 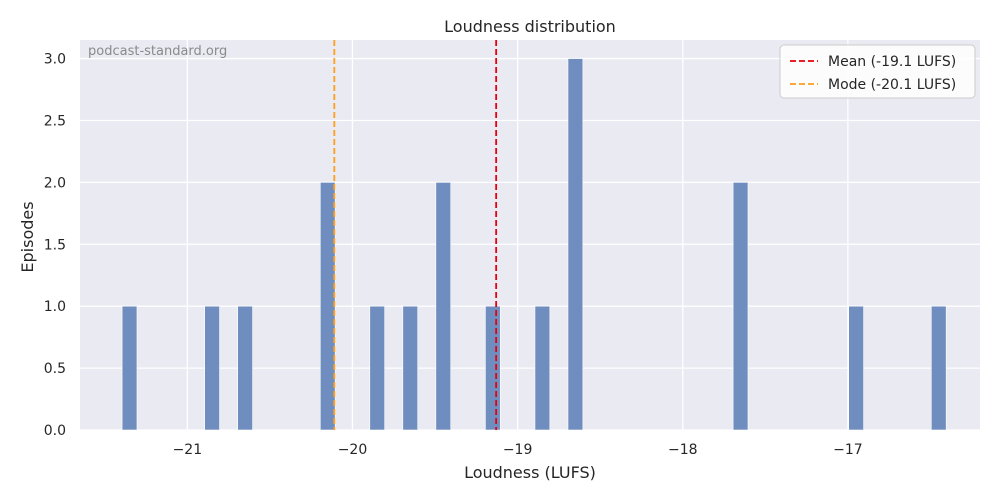 I want to click on y-tick-label: 1.5, so click(x=55, y=245).